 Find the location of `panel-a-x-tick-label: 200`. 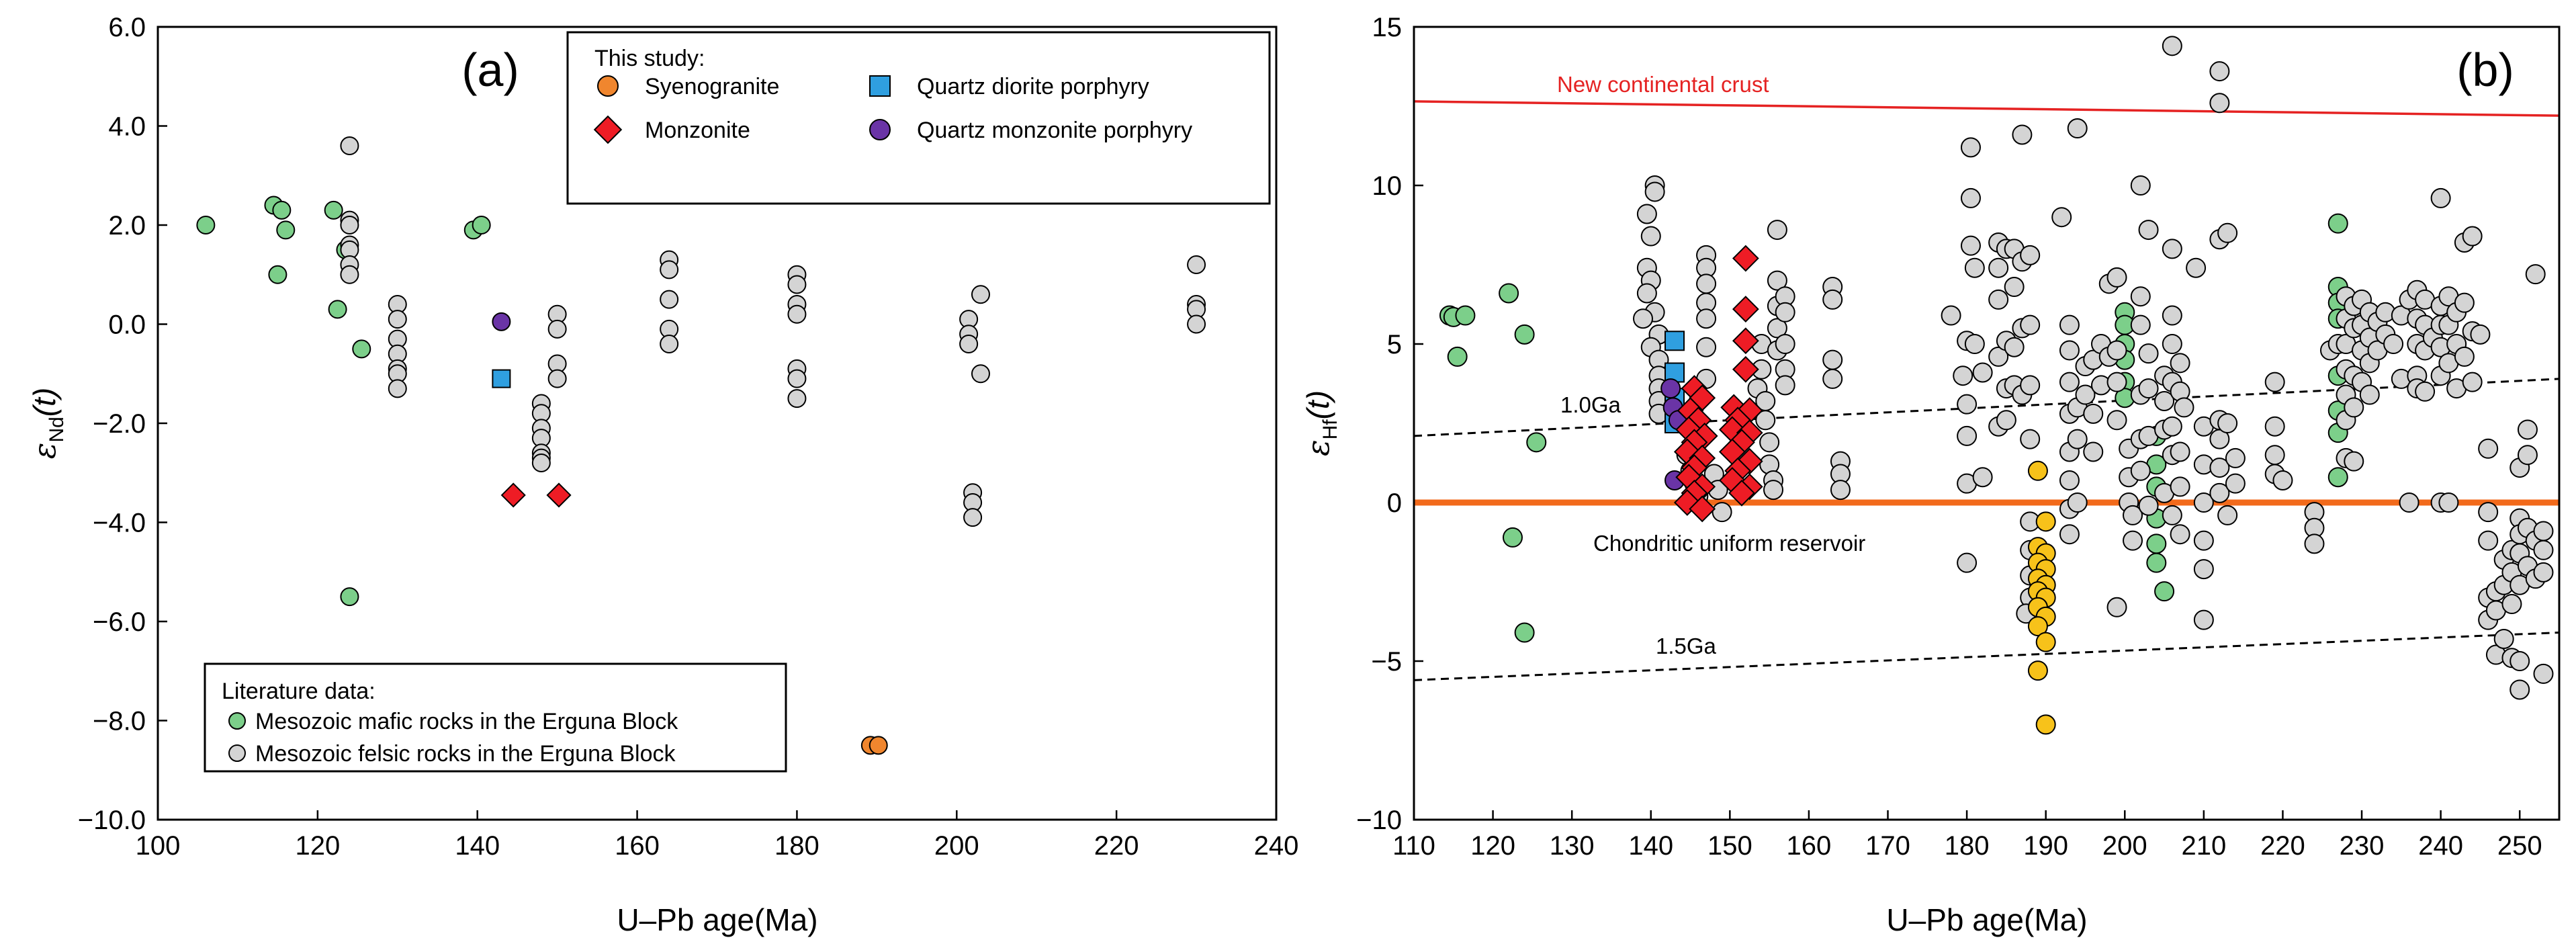

panel-a-x-tick-label: 200 is located at coordinates (957, 846).